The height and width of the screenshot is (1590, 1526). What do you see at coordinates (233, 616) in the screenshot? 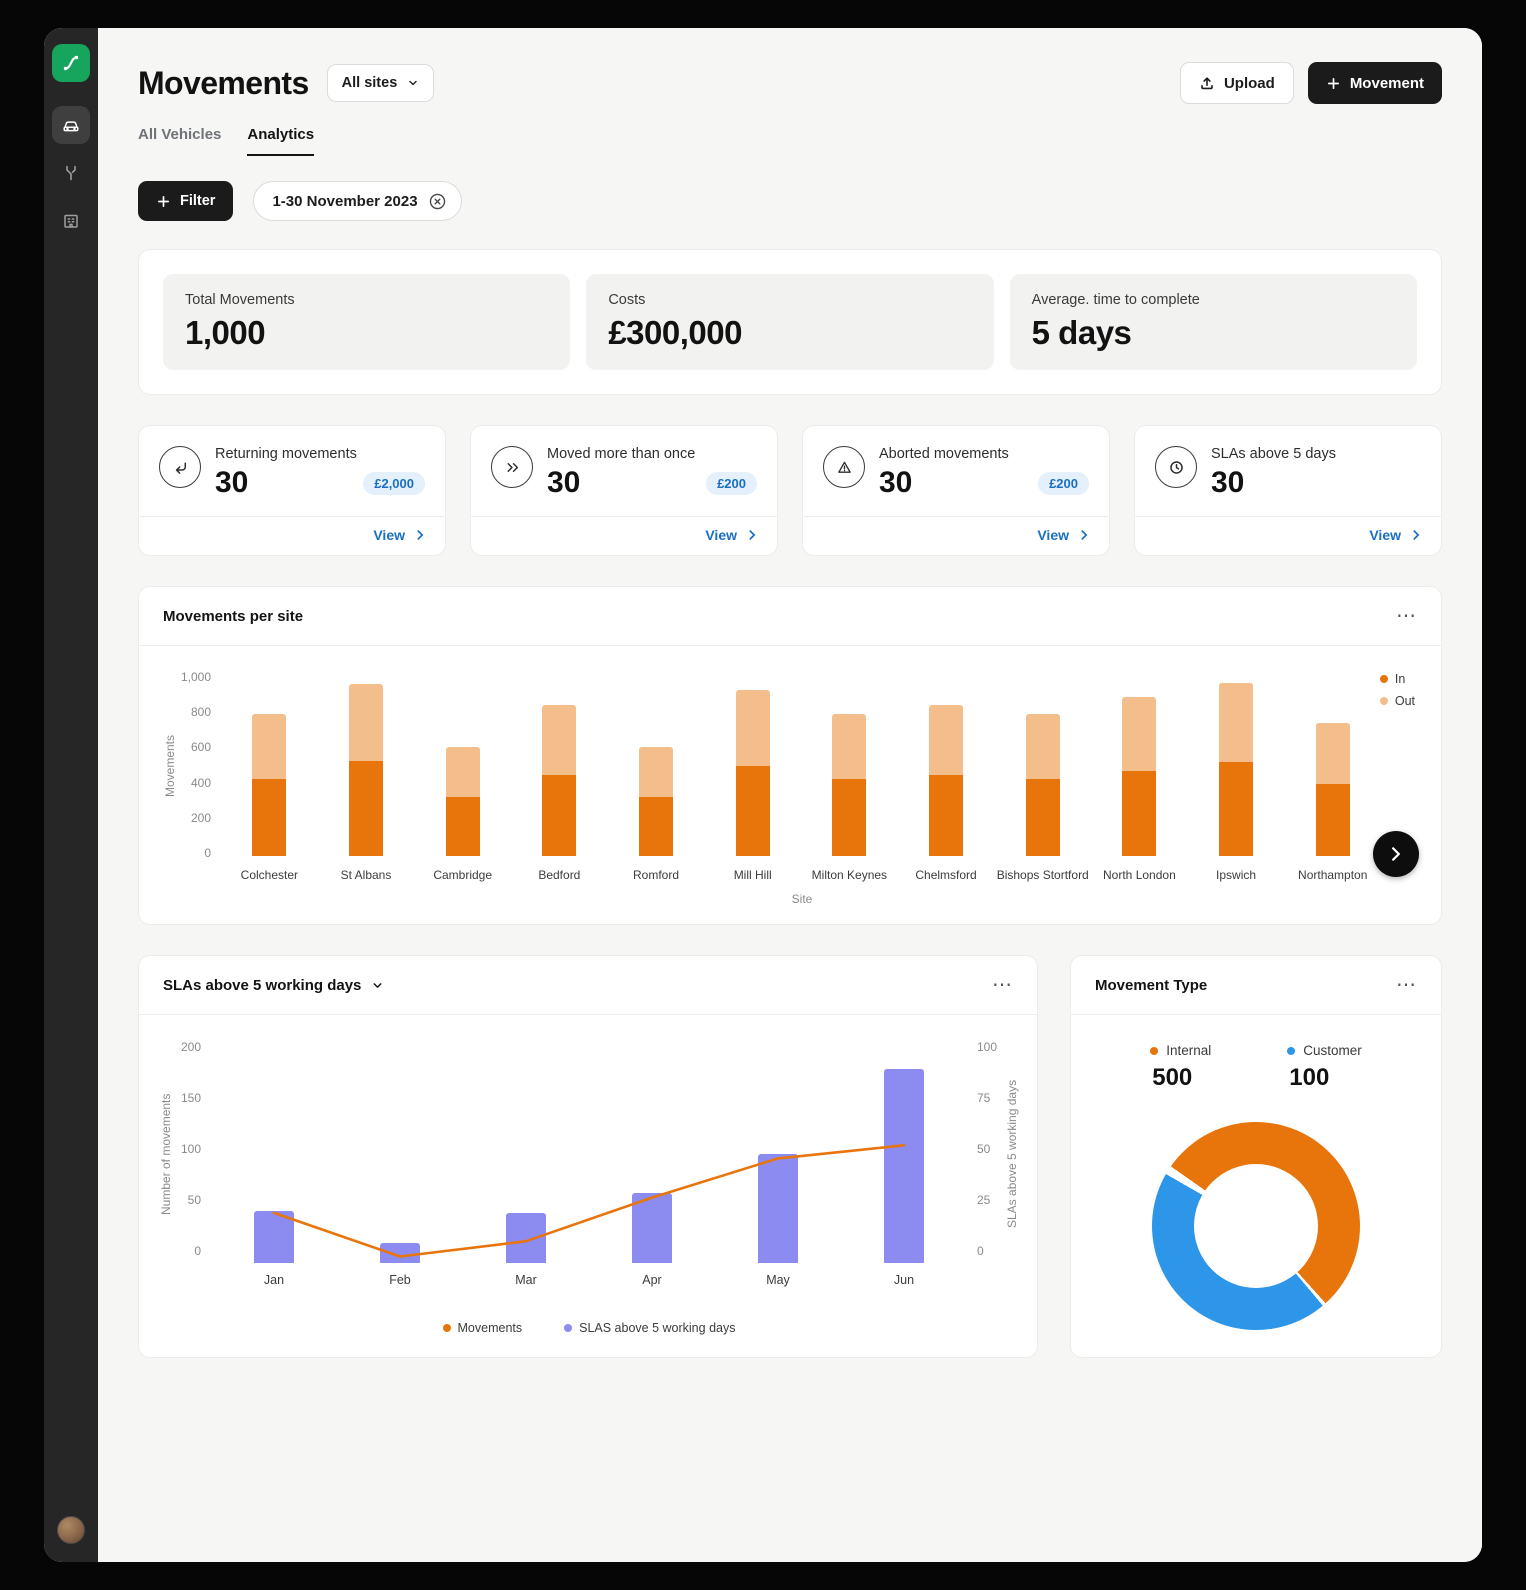
I see `chart-title: Movements per site` at bounding box center [233, 616].